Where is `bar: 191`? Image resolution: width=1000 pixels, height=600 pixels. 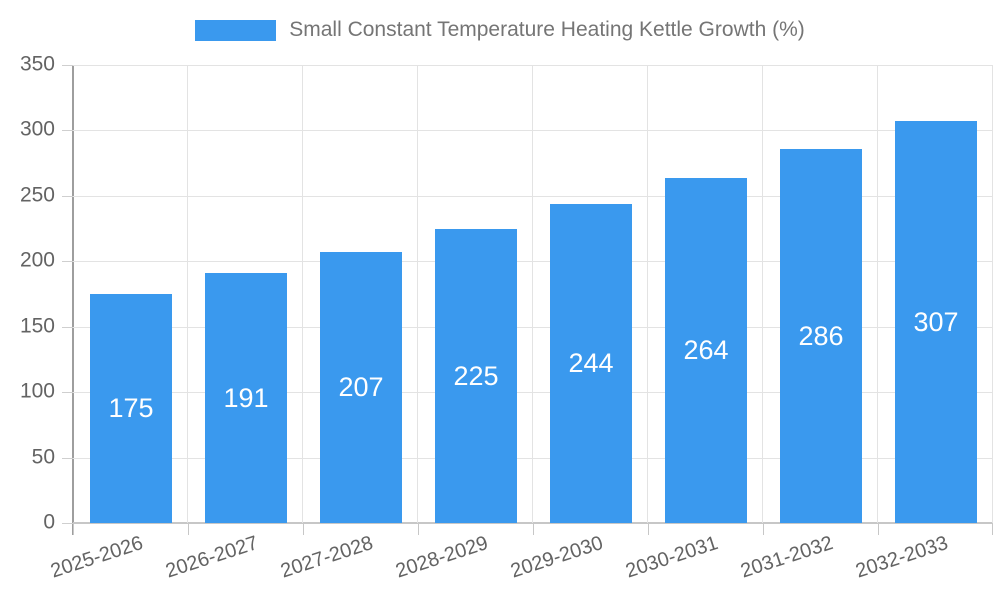 bar: 191 is located at coordinates (246, 398).